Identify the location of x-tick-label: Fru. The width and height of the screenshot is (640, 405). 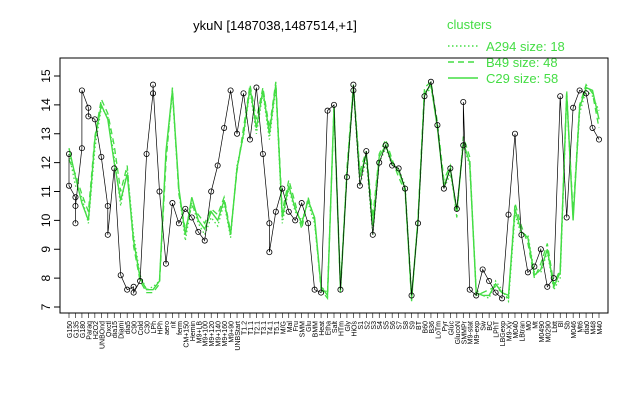
(296, 326).